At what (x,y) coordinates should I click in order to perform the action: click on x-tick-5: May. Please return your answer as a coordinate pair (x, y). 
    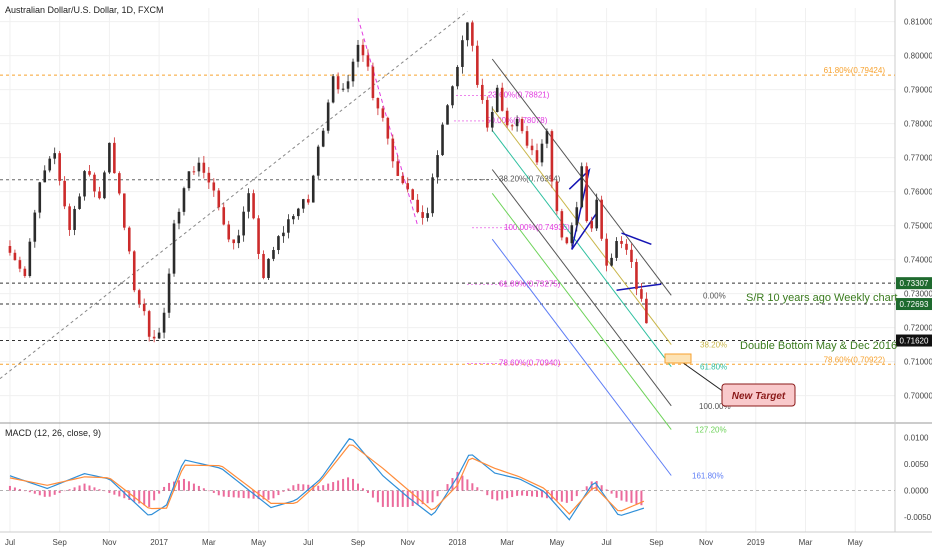
    Looking at the image, I should click on (258, 542).